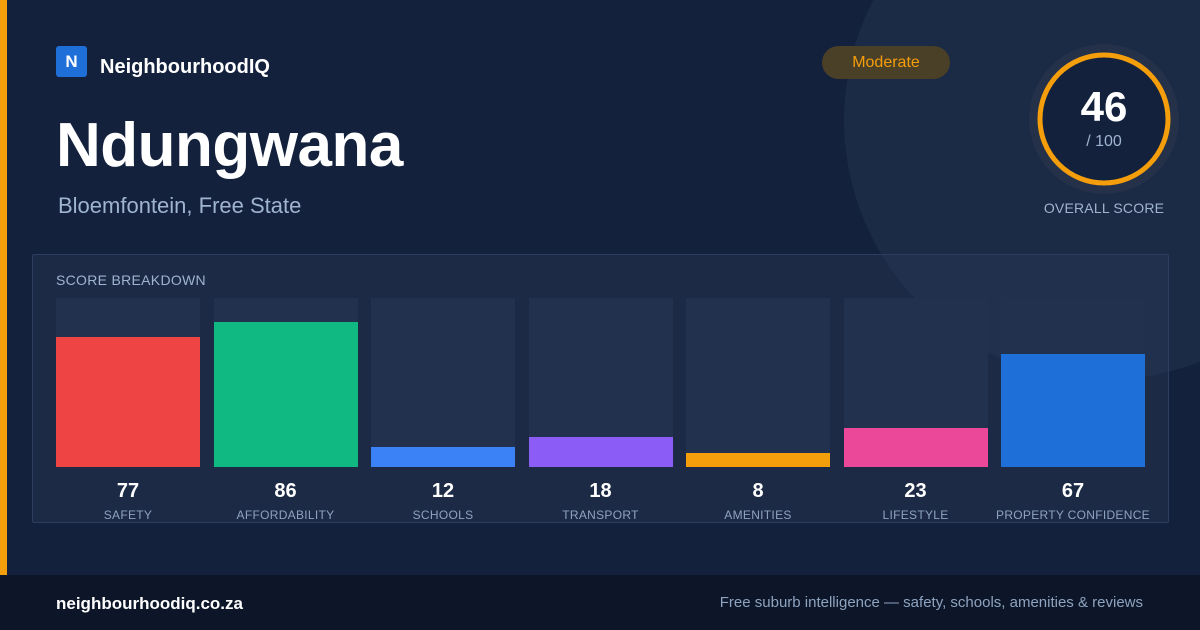  I want to click on bar-value-transport: 18, so click(600, 491).